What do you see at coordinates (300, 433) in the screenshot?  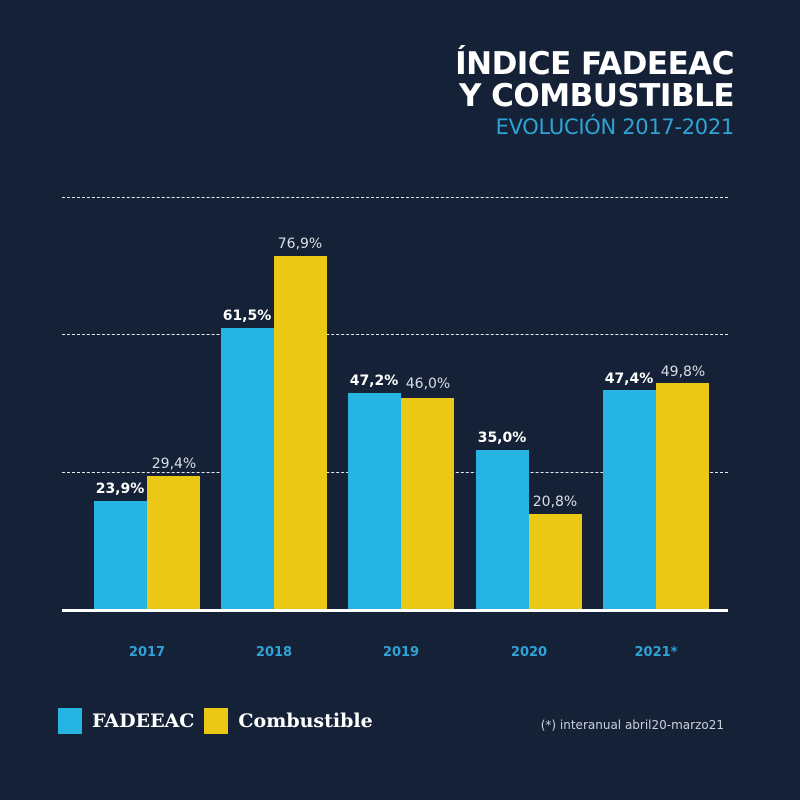 I see `bar-combustible-2018` at bounding box center [300, 433].